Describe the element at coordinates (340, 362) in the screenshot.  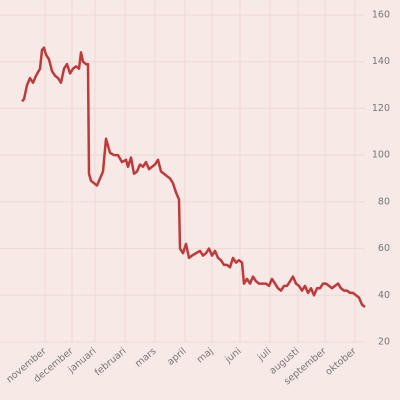
I see `x-tick-label: oktober` at that location.